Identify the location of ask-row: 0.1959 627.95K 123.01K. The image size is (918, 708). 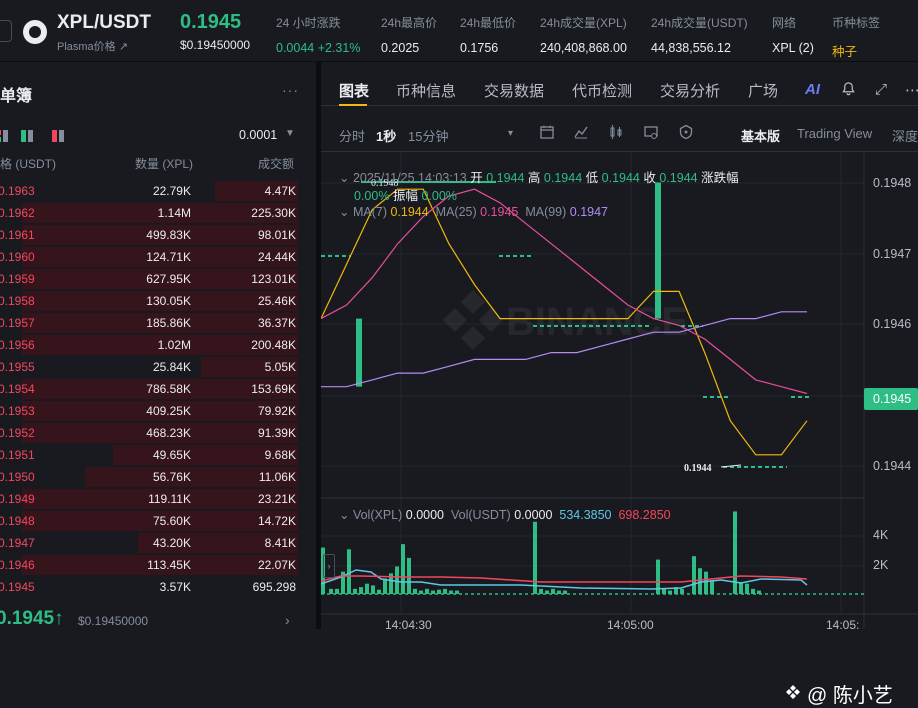
(149, 279).